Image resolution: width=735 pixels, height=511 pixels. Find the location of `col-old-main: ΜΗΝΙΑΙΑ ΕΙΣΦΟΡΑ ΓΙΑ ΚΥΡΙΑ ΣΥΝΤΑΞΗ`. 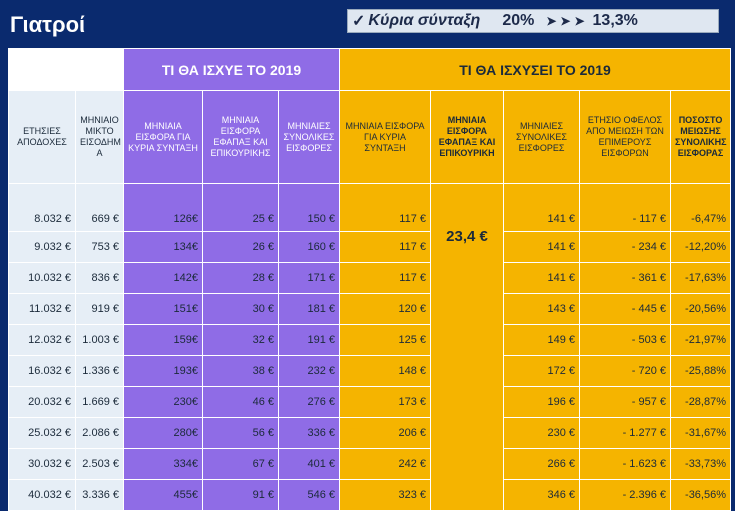

col-old-main: ΜΗΝΙΑΙΑ ΕΙΣΦΟΡΑ ΓΙΑ ΚΥΡΙΑ ΣΥΝΤΑΞΗ is located at coordinates (163, 137).